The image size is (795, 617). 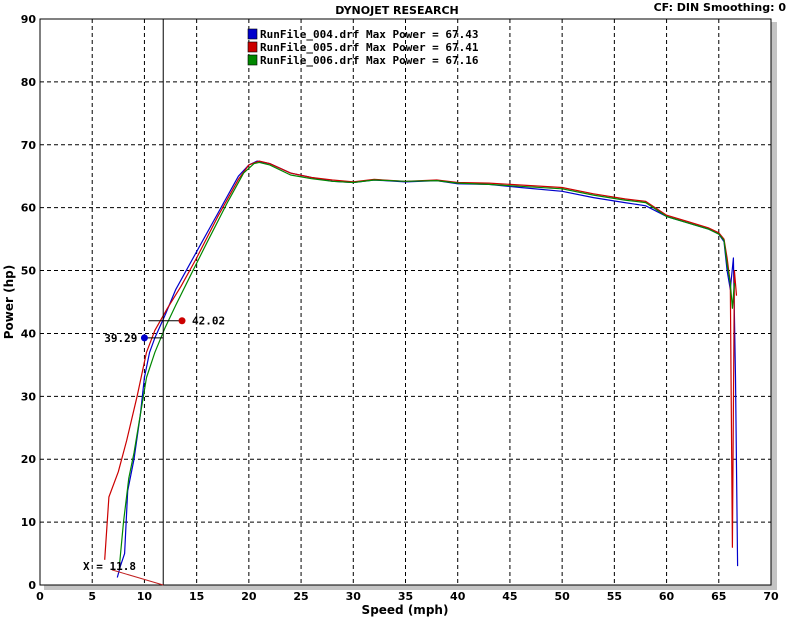 I want to click on cursor-pointer-line, so click(x=137, y=577).